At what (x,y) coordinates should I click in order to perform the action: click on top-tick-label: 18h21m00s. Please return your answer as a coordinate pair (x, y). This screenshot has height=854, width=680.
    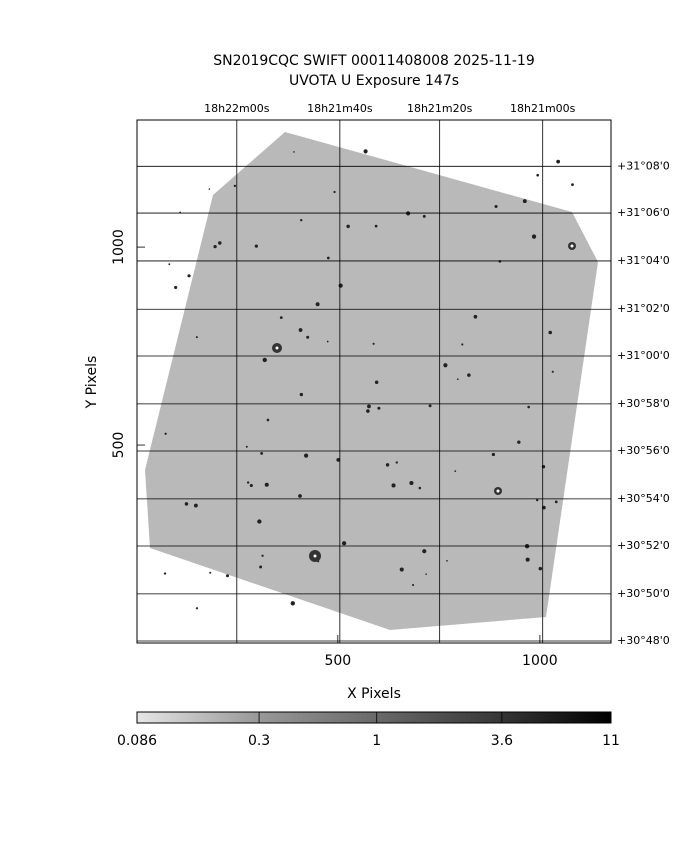
    Looking at the image, I should click on (543, 108).